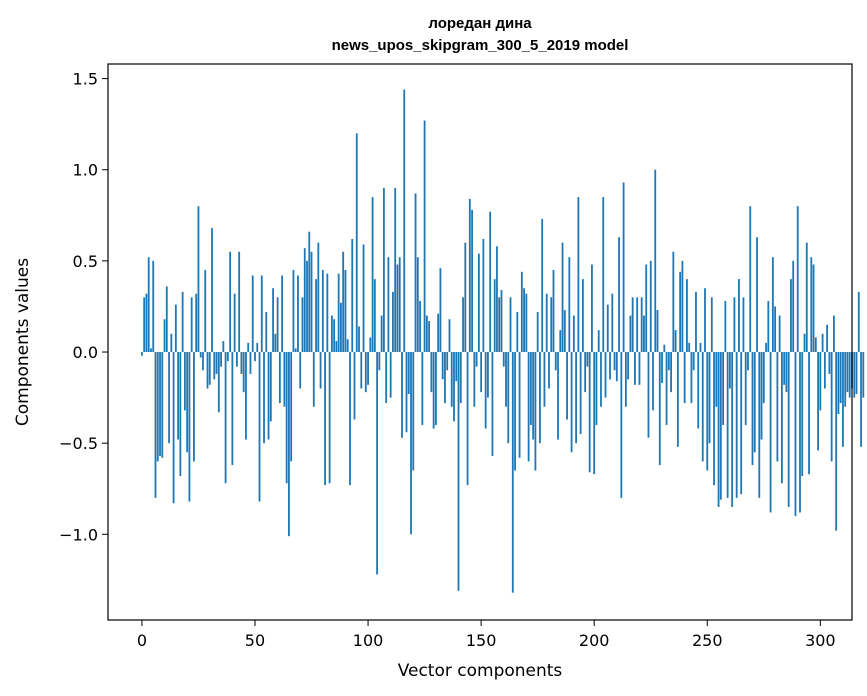 The width and height of the screenshot is (867, 696). Describe the element at coordinates (481, 640) in the screenshot. I see `x-tick-label: 150` at that location.